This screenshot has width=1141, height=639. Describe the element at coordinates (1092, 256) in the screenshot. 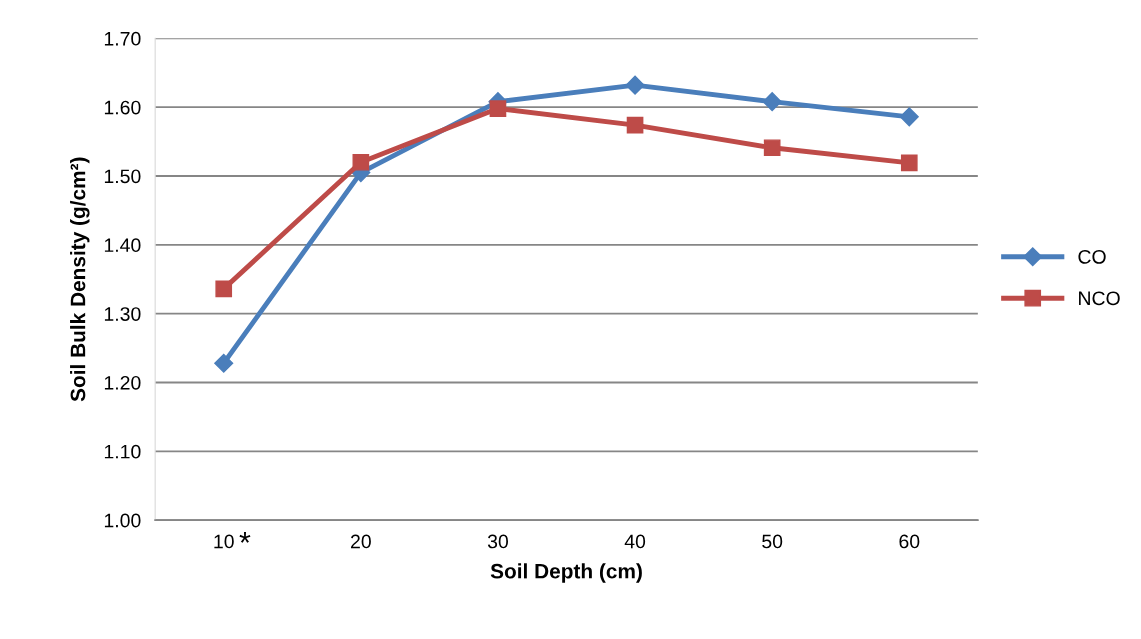

I see `legend-label: CO` at that location.